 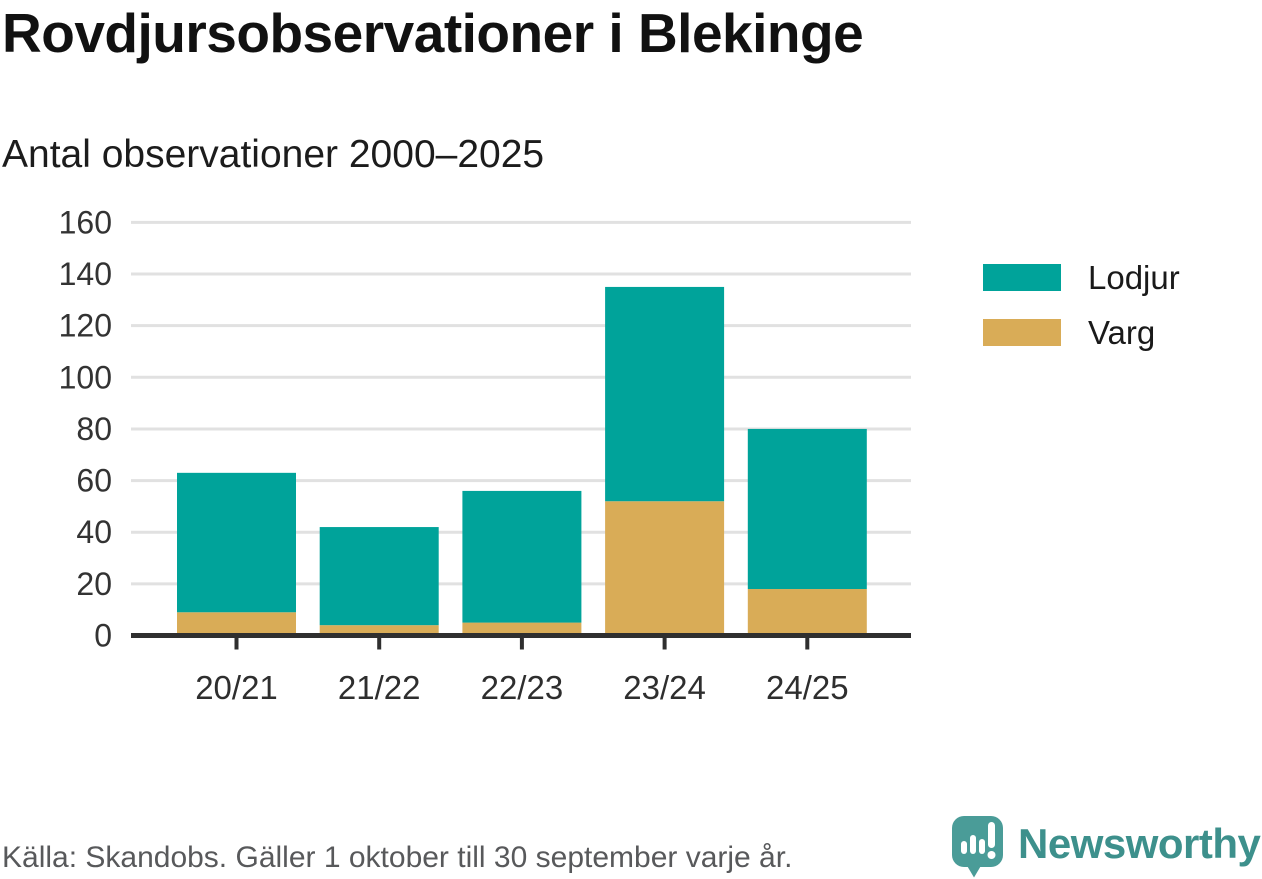 I want to click on bar-segment-varg-22/23, so click(x=522, y=629).